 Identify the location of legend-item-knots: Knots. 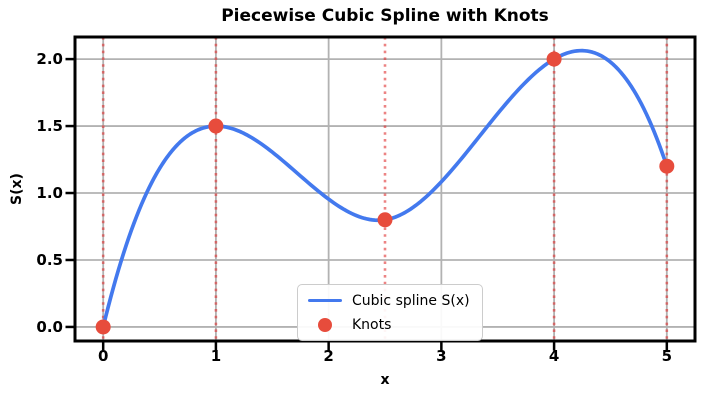
(389, 324).